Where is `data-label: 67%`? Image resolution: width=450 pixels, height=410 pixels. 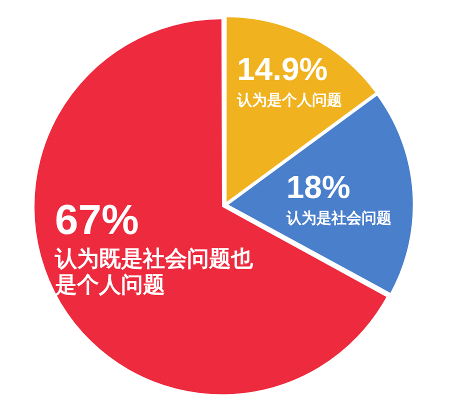
data-label: 67% is located at coordinates (96, 219).